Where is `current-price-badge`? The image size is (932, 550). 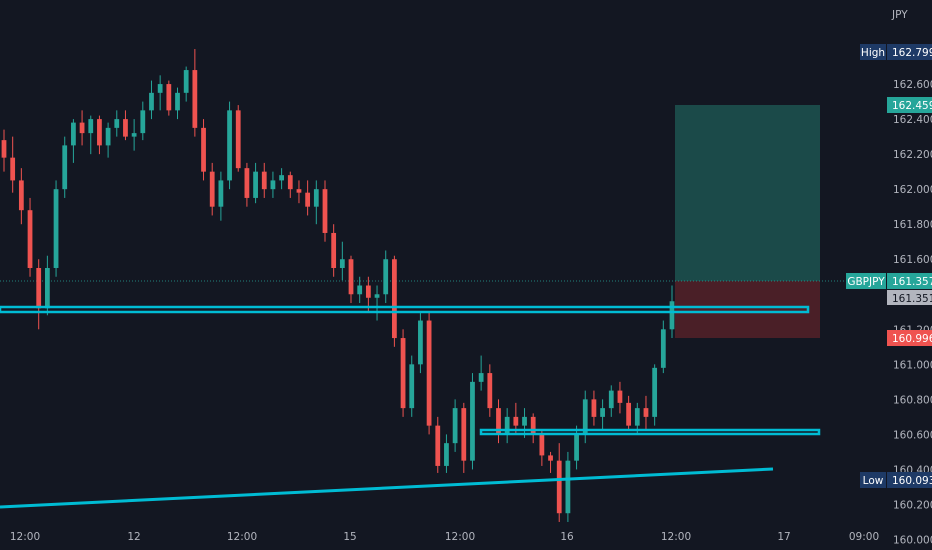
current-price-badge is located at coordinates (909, 281).